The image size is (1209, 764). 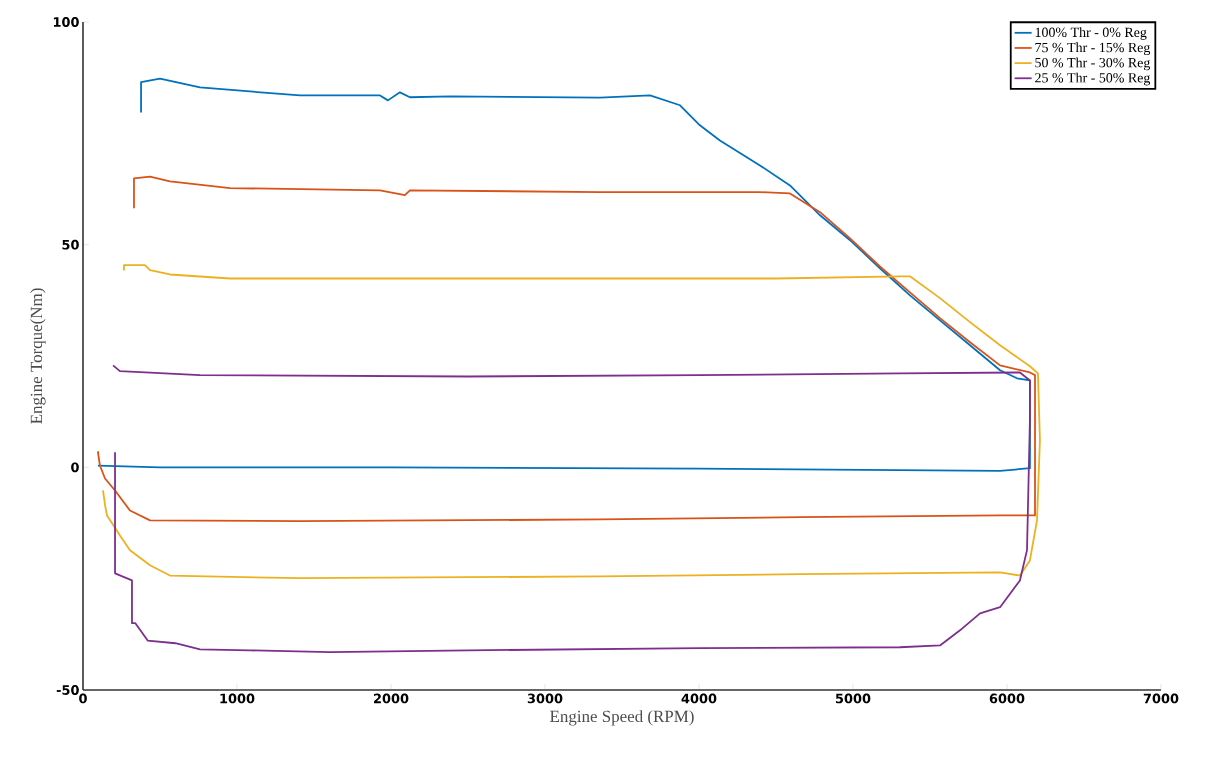 I want to click on y-axis-title: Engine Torque(Nm), so click(x=38, y=356).